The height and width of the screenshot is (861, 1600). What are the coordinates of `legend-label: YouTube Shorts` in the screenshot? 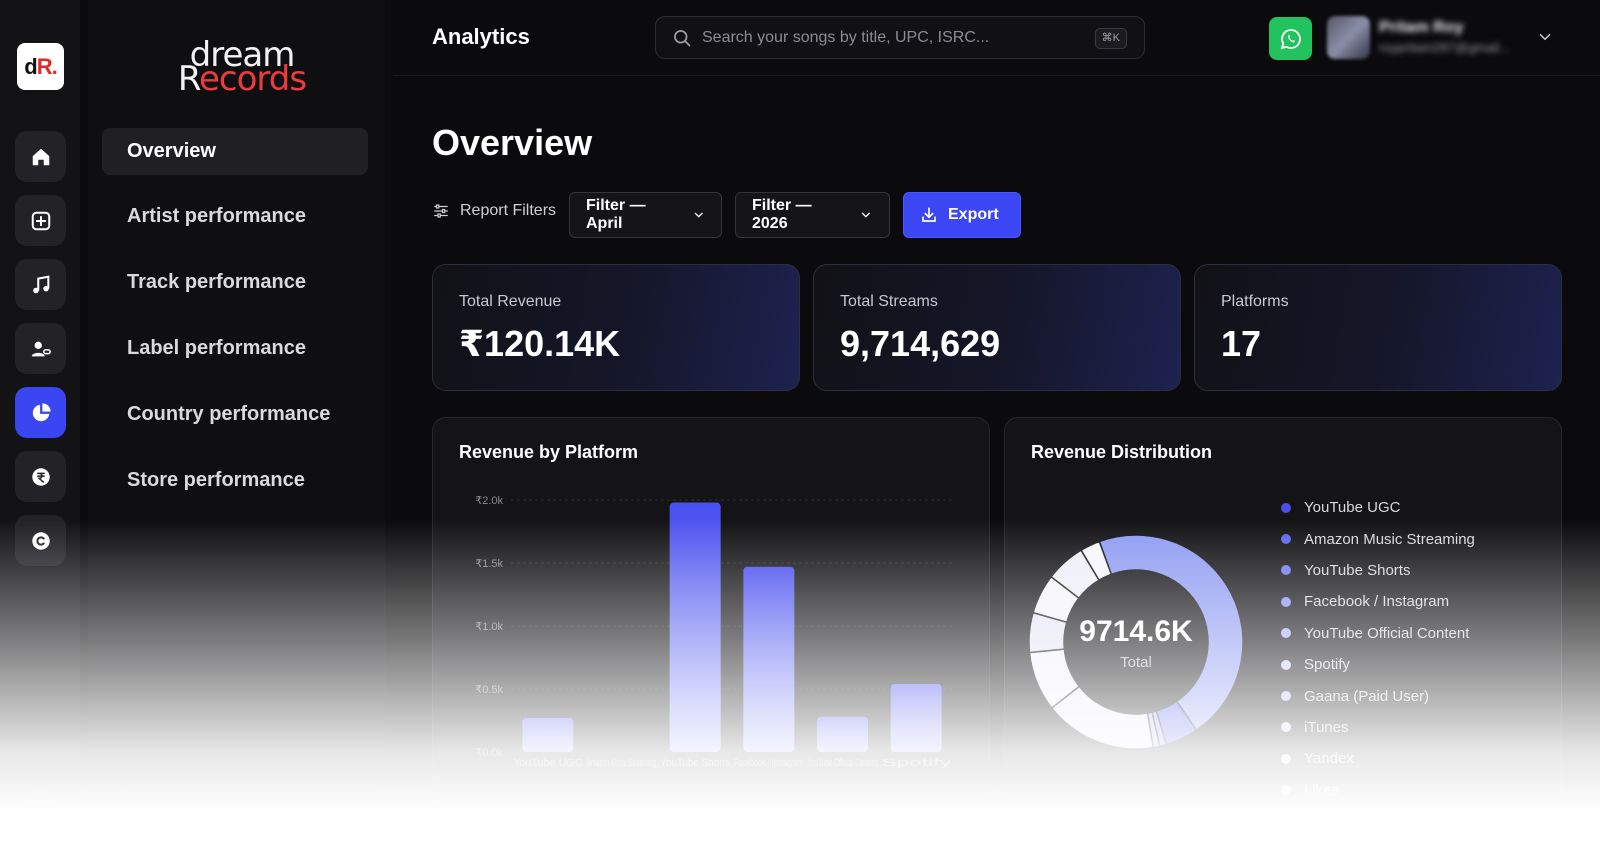 It's located at (1357, 570).